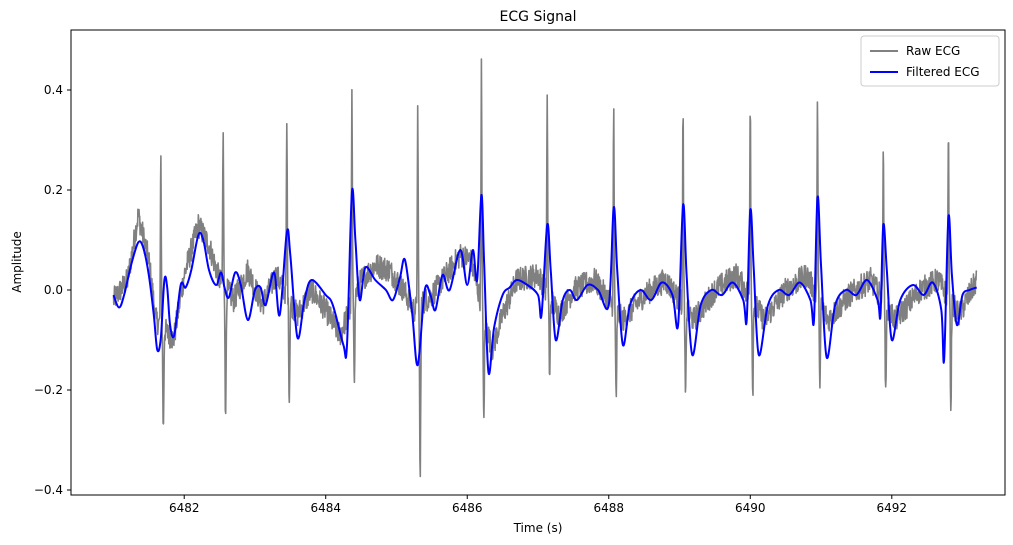  I want to click on y-tick-label: 0.0, so click(53, 290).